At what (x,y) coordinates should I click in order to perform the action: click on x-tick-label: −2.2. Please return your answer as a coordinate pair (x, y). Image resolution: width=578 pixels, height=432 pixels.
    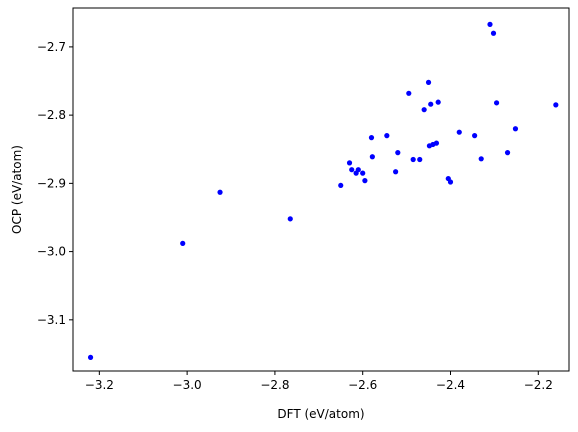
    Looking at the image, I should click on (538, 385).